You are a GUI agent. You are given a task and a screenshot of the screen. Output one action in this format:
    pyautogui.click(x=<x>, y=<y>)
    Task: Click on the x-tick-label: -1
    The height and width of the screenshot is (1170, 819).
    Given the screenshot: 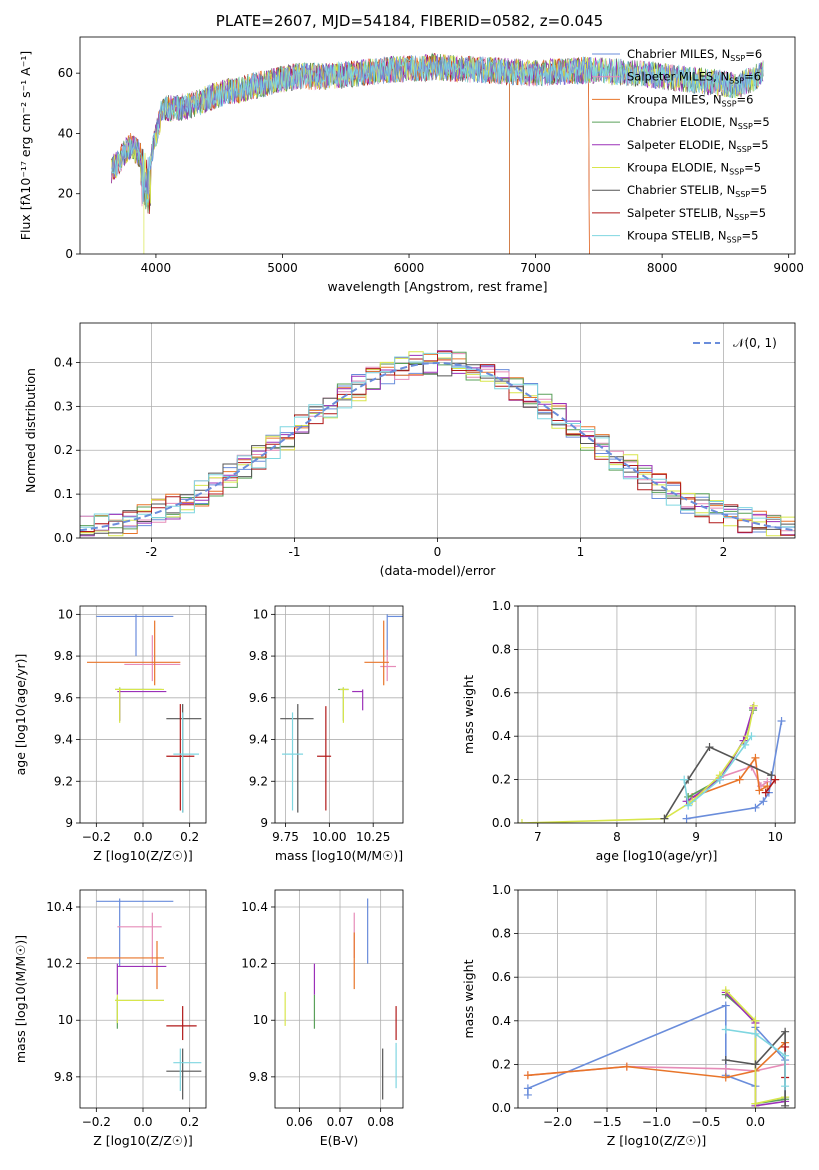 What is the action you would take?
    pyautogui.click(x=295, y=552)
    